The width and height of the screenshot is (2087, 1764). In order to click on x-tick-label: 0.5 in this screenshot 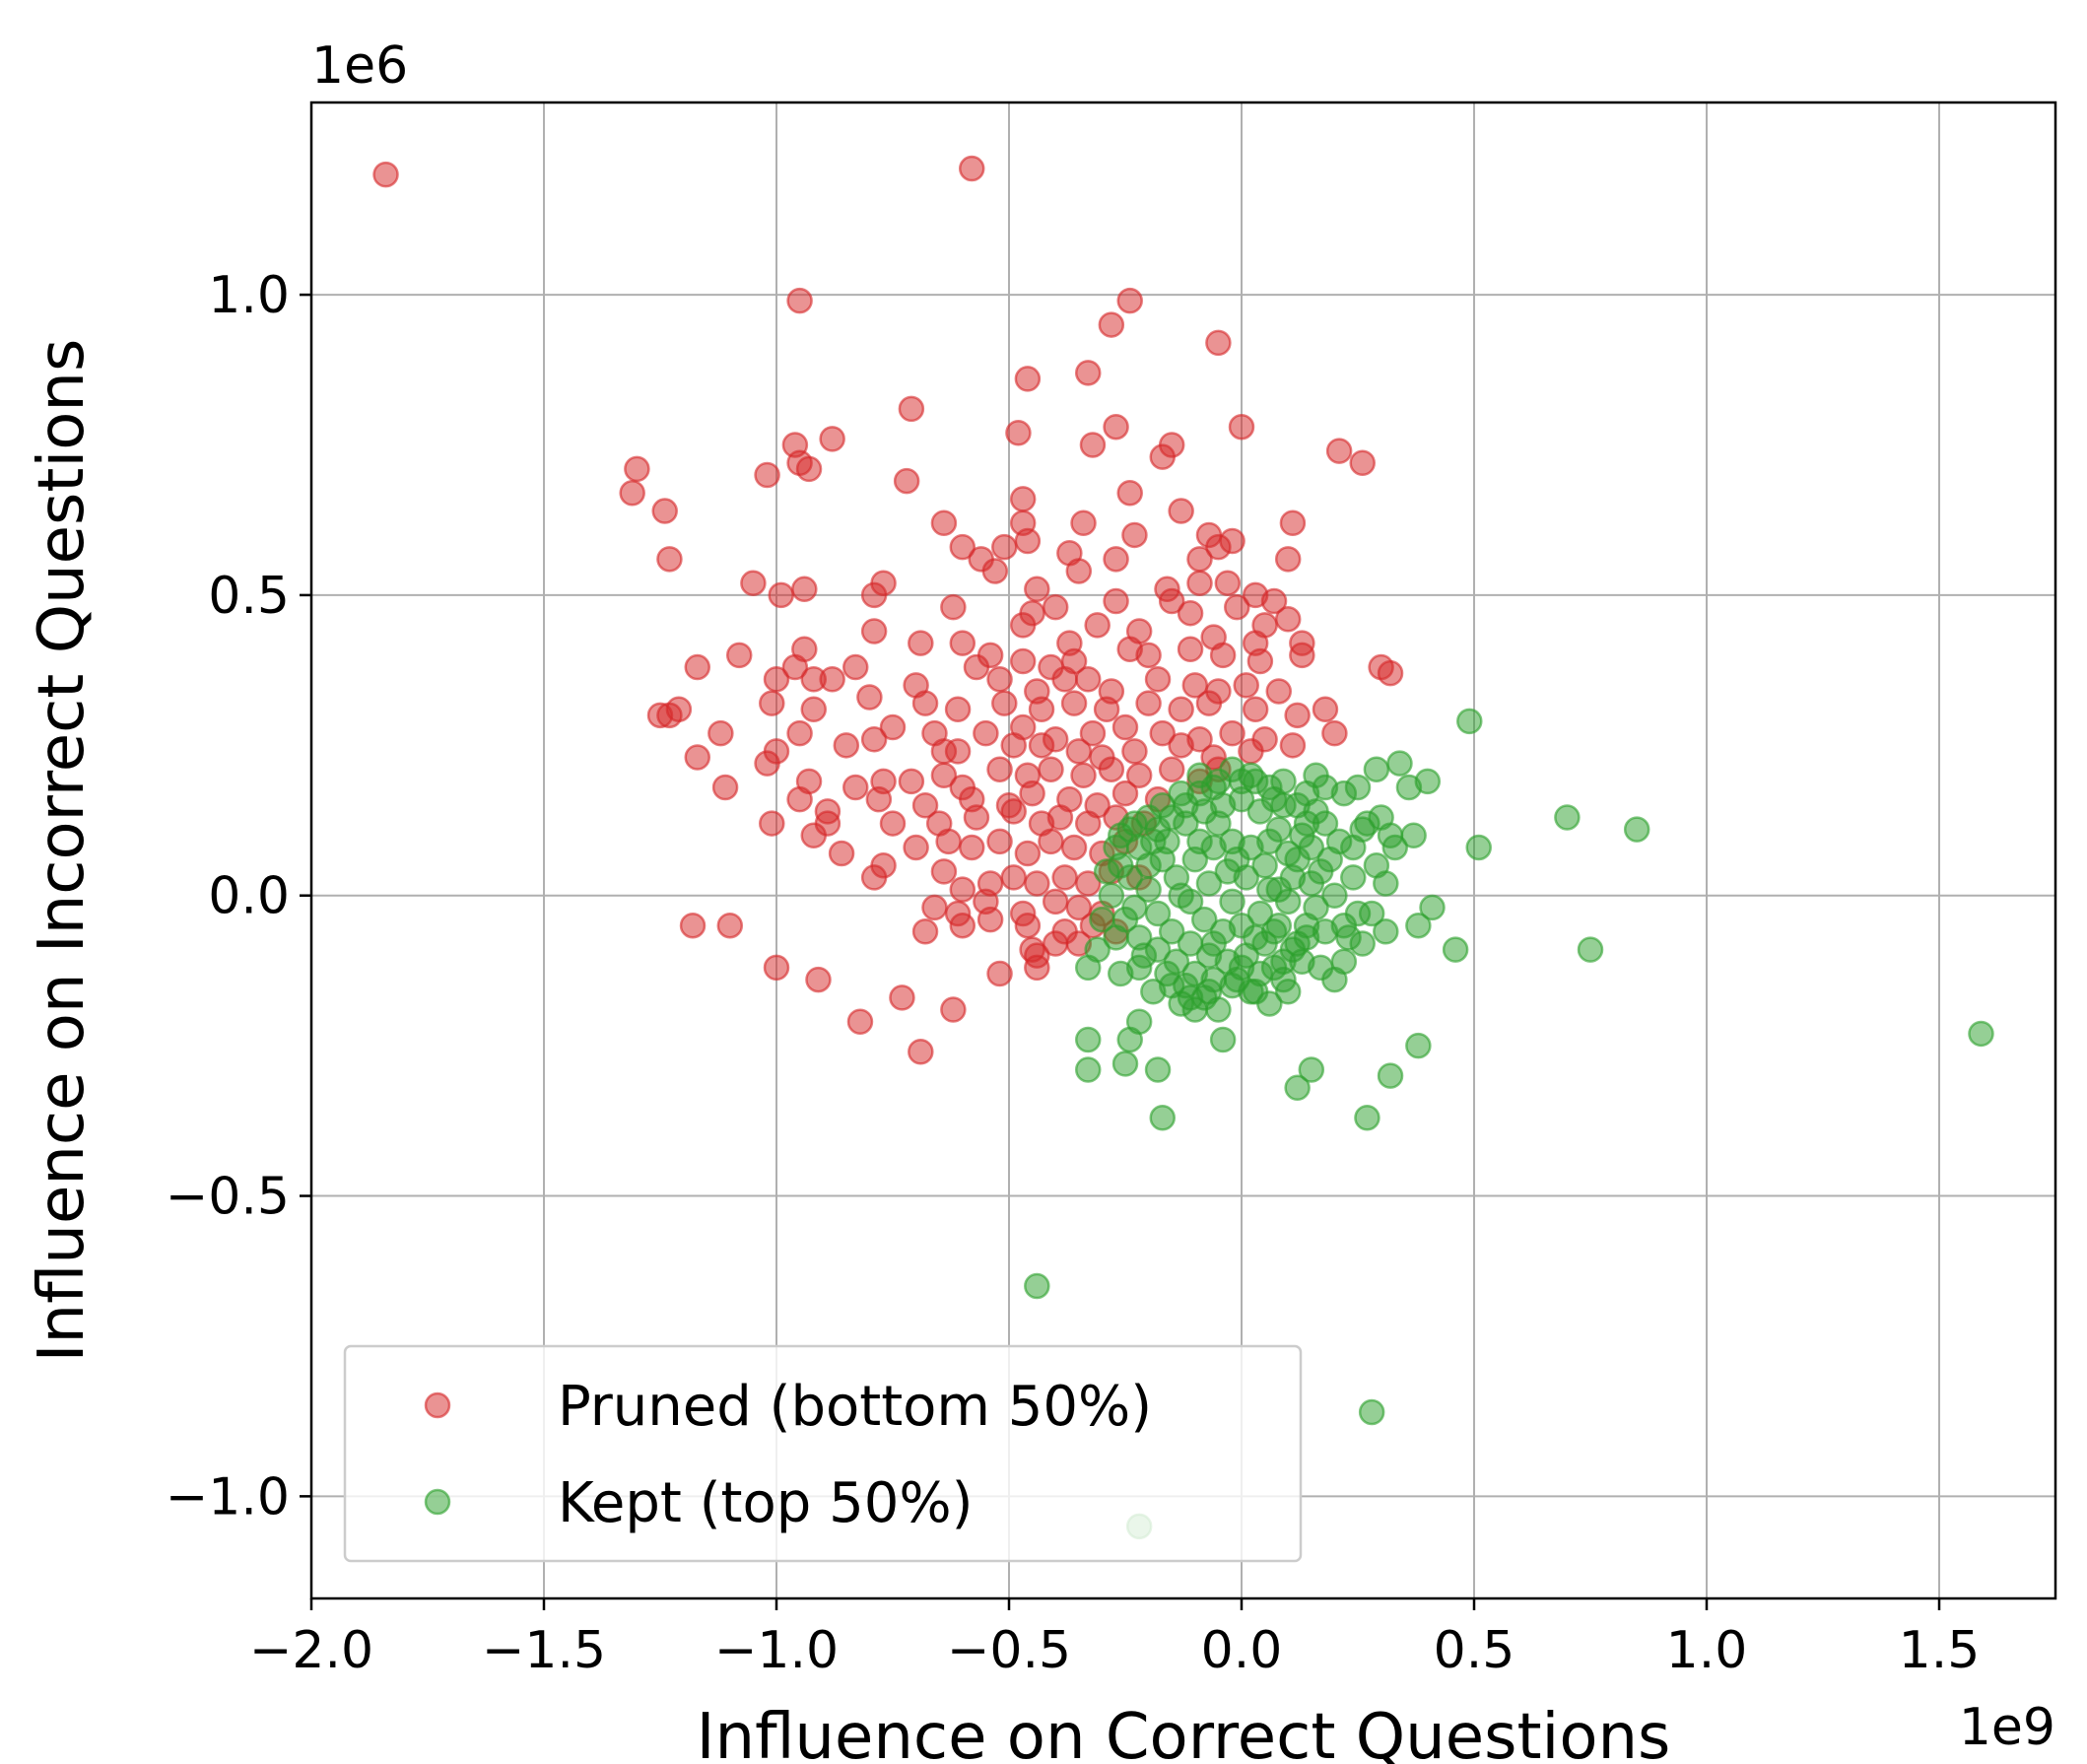, I will do `click(1474, 1650)`.